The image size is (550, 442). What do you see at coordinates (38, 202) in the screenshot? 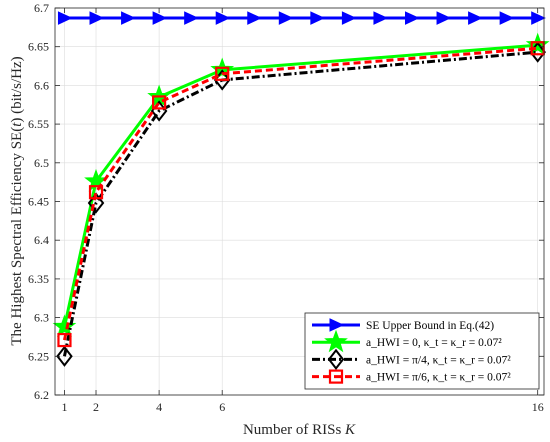
I see `y-tick-label: 6.45` at bounding box center [38, 202].